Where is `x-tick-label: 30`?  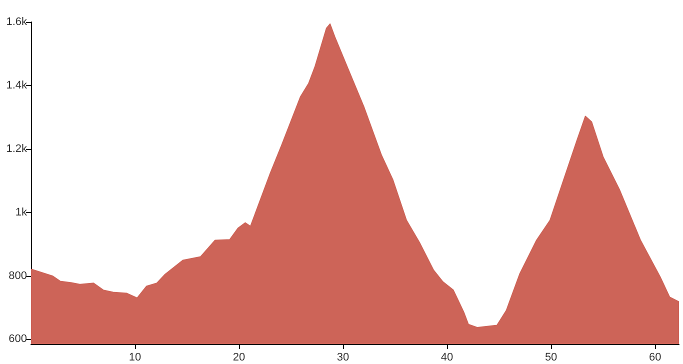 x-tick-label: 30 is located at coordinates (343, 358).